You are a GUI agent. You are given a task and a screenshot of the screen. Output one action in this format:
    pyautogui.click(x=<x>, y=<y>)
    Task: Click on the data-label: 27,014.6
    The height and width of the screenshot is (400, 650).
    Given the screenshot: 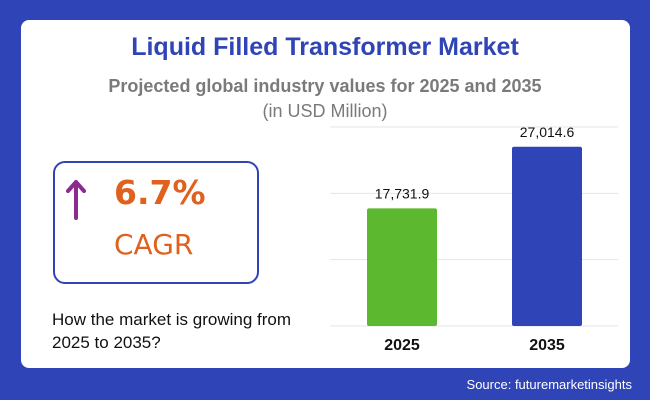 What is the action you would take?
    pyautogui.click(x=547, y=132)
    